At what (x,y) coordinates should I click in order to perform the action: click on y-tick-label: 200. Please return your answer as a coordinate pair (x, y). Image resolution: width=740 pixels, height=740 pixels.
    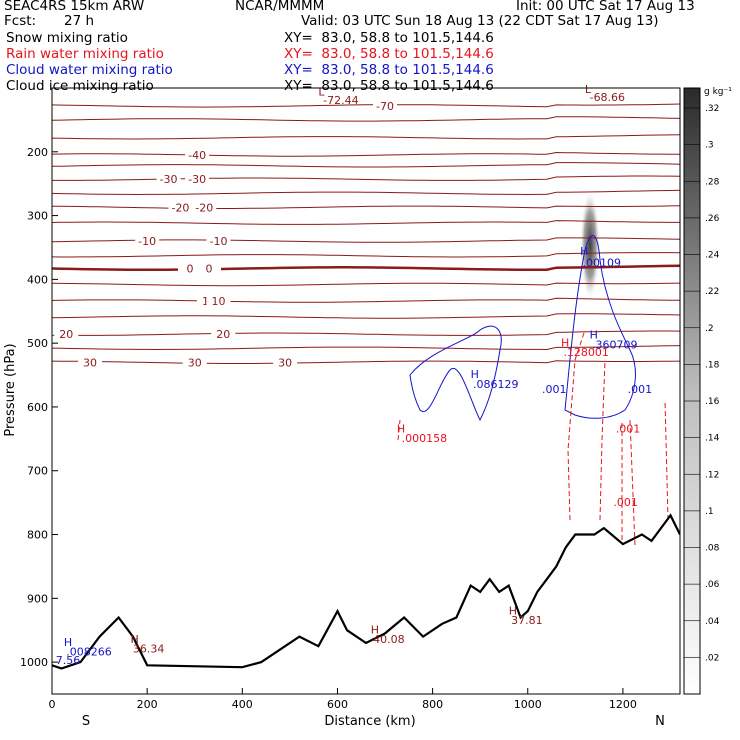
    Looking at the image, I should click on (37, 152).